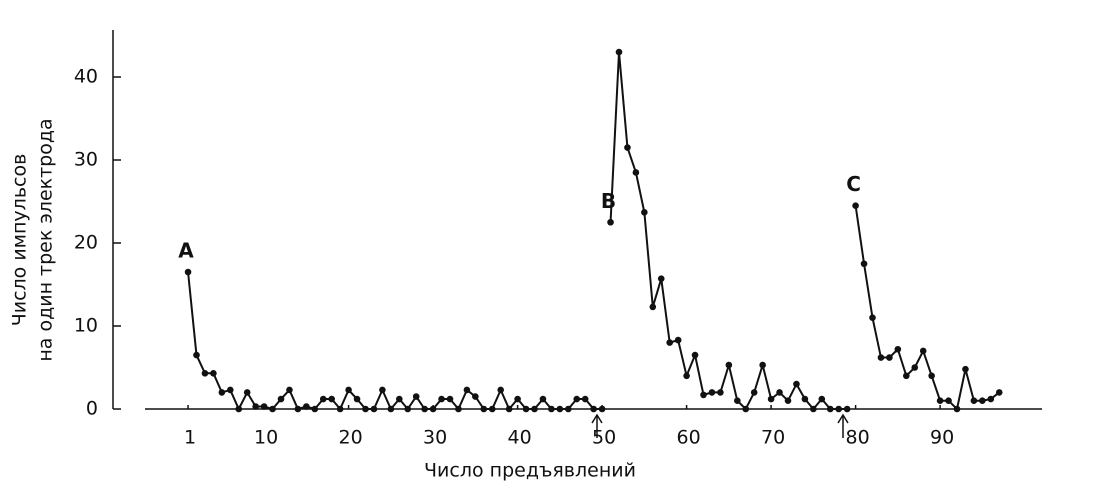 The width and height of the screenshot is (1102, 491). Describe the element at coordinates (530, 471) in the screenshot. I see `x-axis-label: Число предъявлений` at that location.